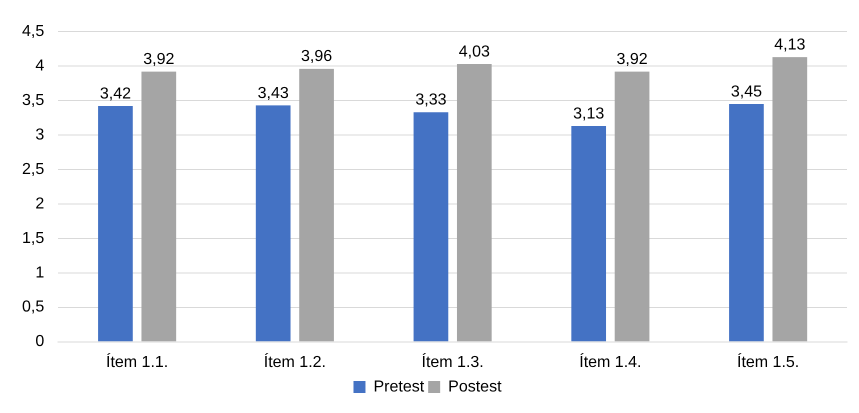 This screenshot has width=859, height=413. I want to click on data-label: 4,03, so click(474, 51).